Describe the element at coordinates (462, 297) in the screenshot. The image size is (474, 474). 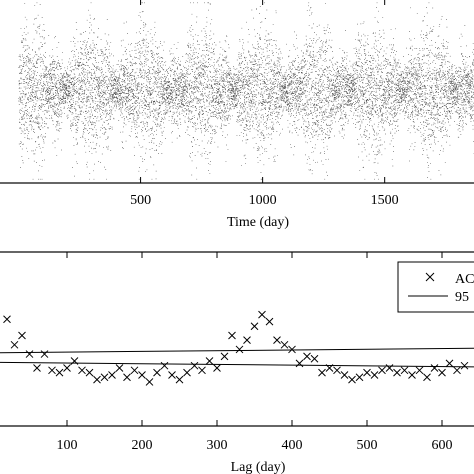
I see `legend-entry-95: 95` at that location.